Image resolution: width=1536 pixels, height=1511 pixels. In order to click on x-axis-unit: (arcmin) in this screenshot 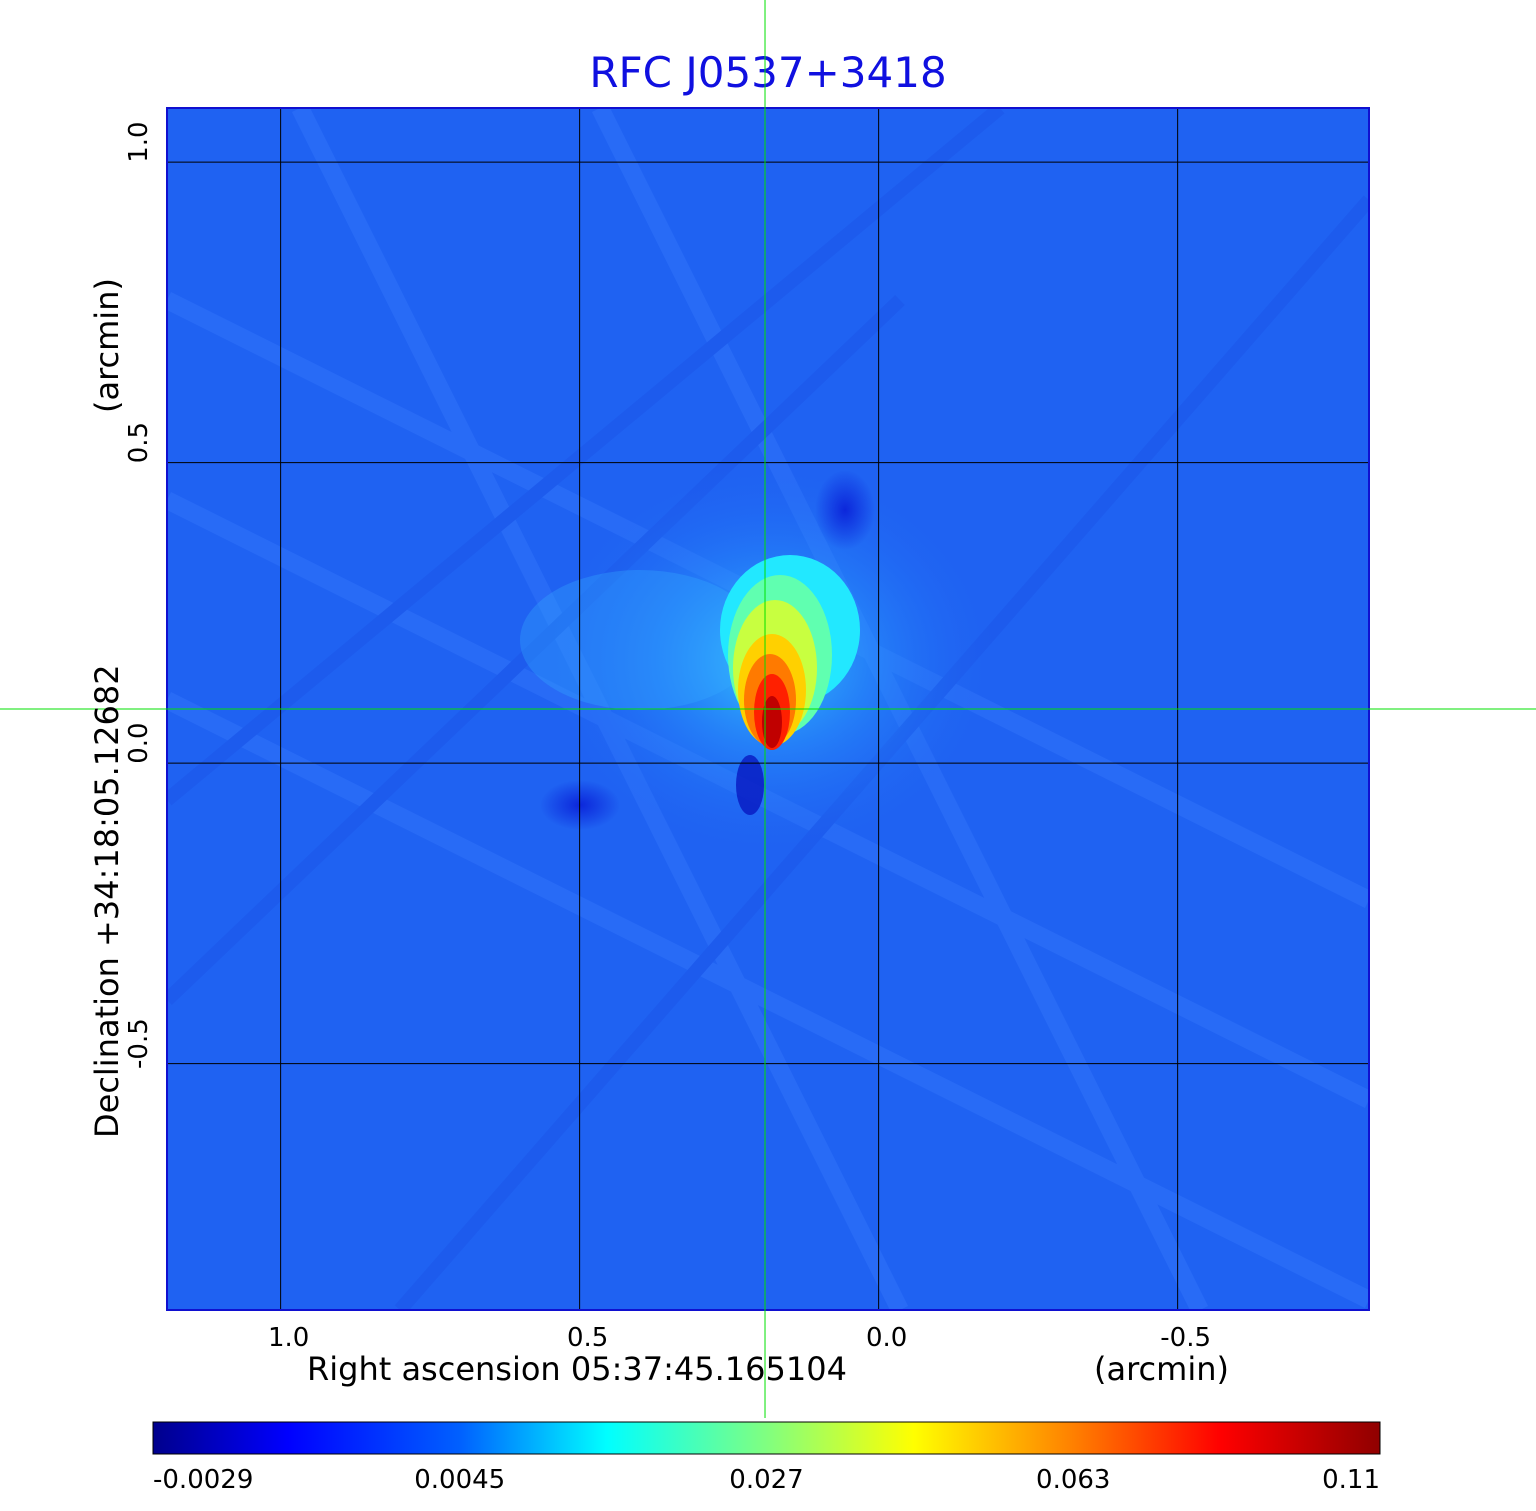, I will do `click(1161, 1369)`.